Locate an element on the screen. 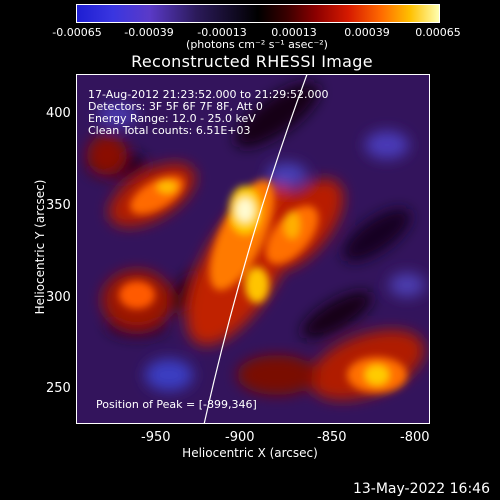 Image resolution: width=500 pixels, height=500 pixels. y-axis-label: Heliocentric Y (arcsec) is located at coordinates (40, 247).